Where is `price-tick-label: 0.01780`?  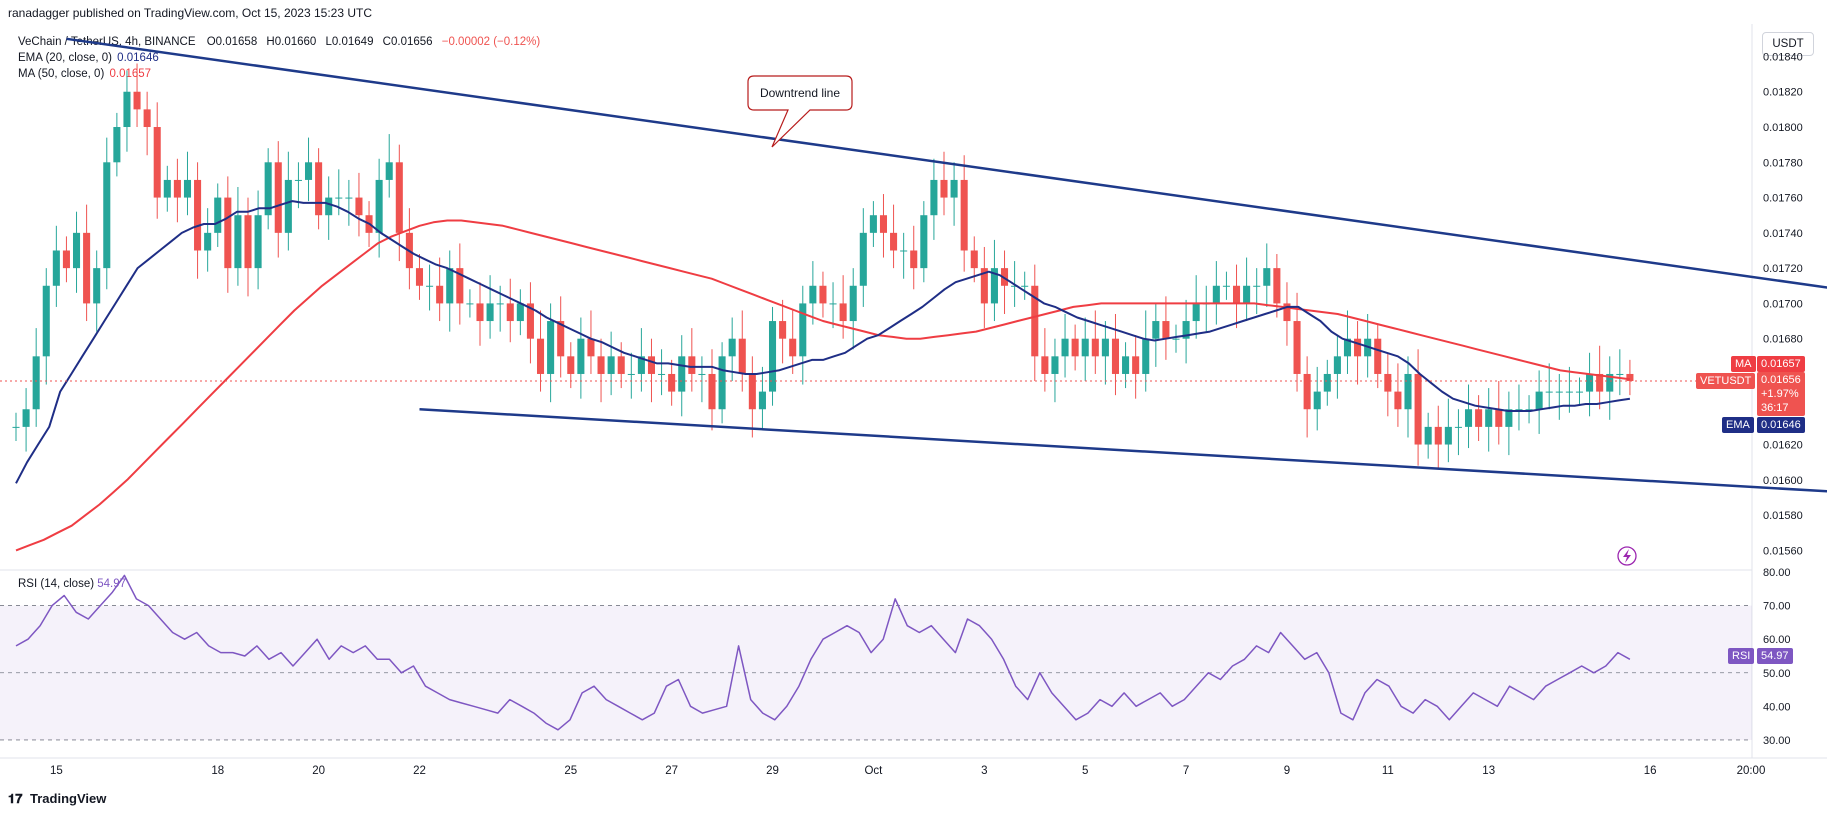 price-tick-label: 0.01780 is located at coordinates (1783, 163).